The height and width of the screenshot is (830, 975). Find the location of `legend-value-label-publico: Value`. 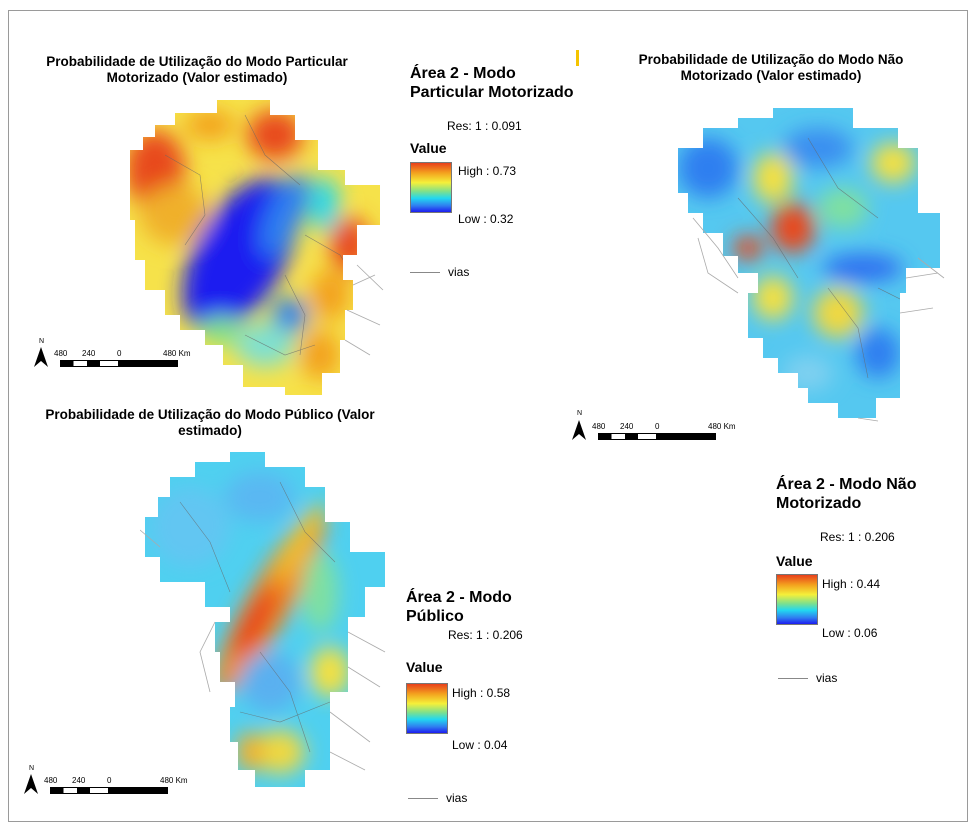

legend-value-label-publico: Value is located at coordinates (424, 667).